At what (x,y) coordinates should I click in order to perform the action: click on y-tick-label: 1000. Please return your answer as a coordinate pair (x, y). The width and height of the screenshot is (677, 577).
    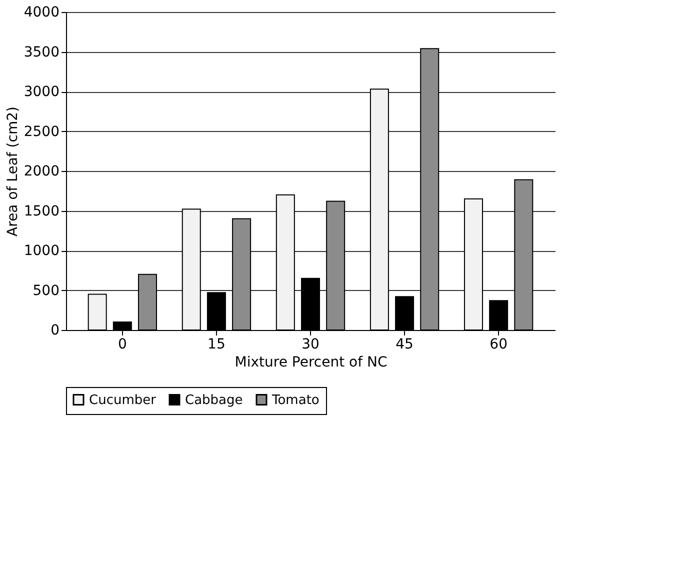
    Looking at the image, I should click on (42, 251).